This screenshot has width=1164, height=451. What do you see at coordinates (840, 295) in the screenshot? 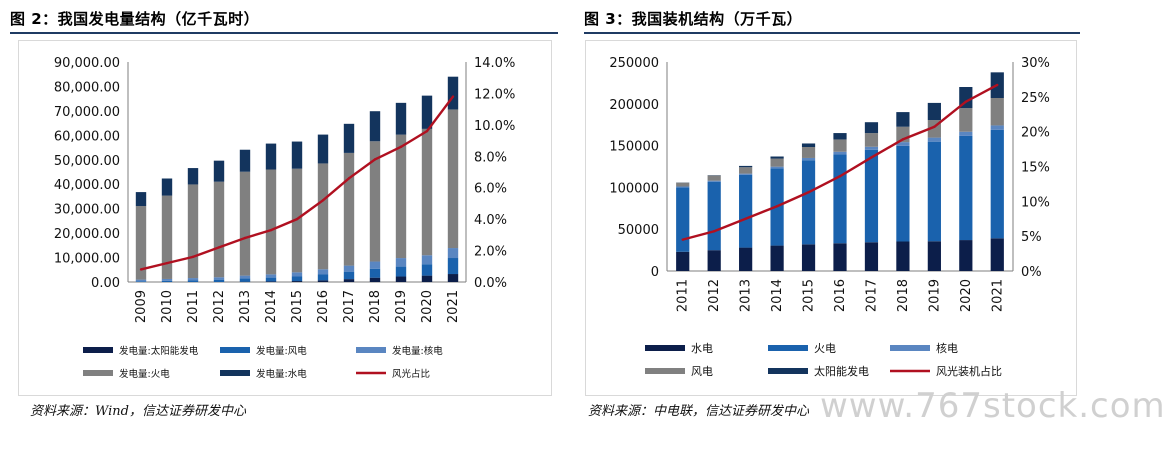
I see `x-tick-label: 2016` at bounding box center [840, 295].